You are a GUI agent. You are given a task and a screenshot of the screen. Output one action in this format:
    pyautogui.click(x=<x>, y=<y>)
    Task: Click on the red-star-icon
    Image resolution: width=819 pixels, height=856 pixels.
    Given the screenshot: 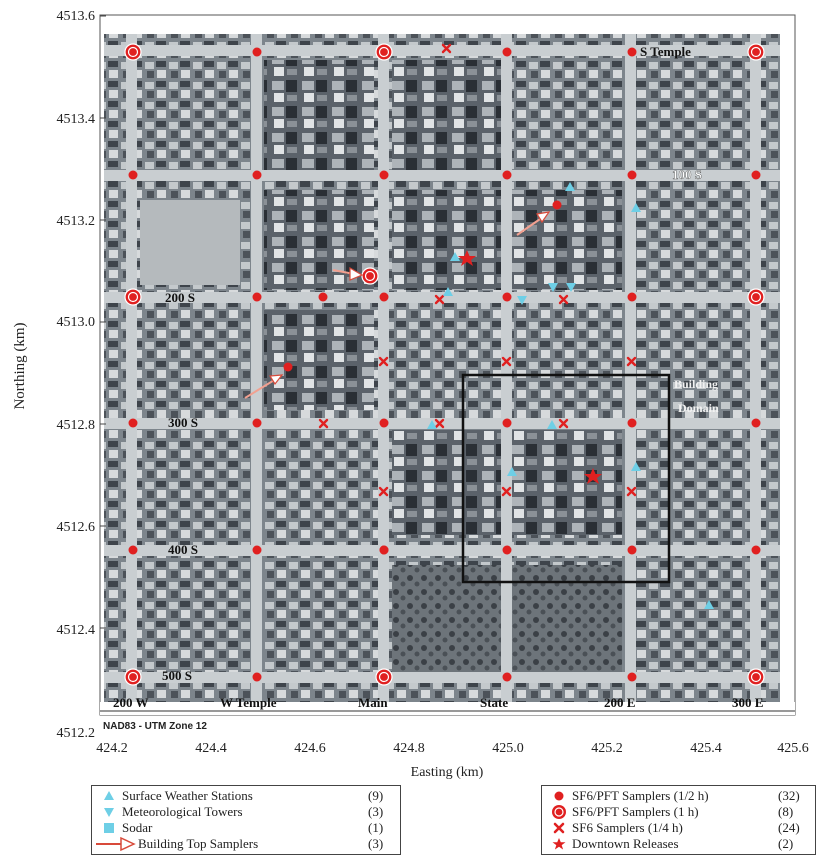 What is the action you would take?
    pyautogui.click(x=559, y=844)
    